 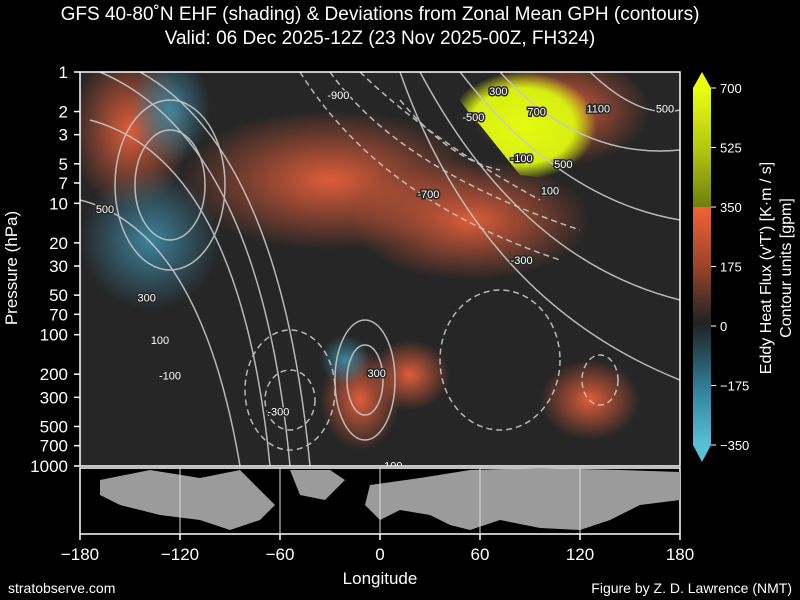 I want to click on contour-label: -900, so click(x=338, y=96).